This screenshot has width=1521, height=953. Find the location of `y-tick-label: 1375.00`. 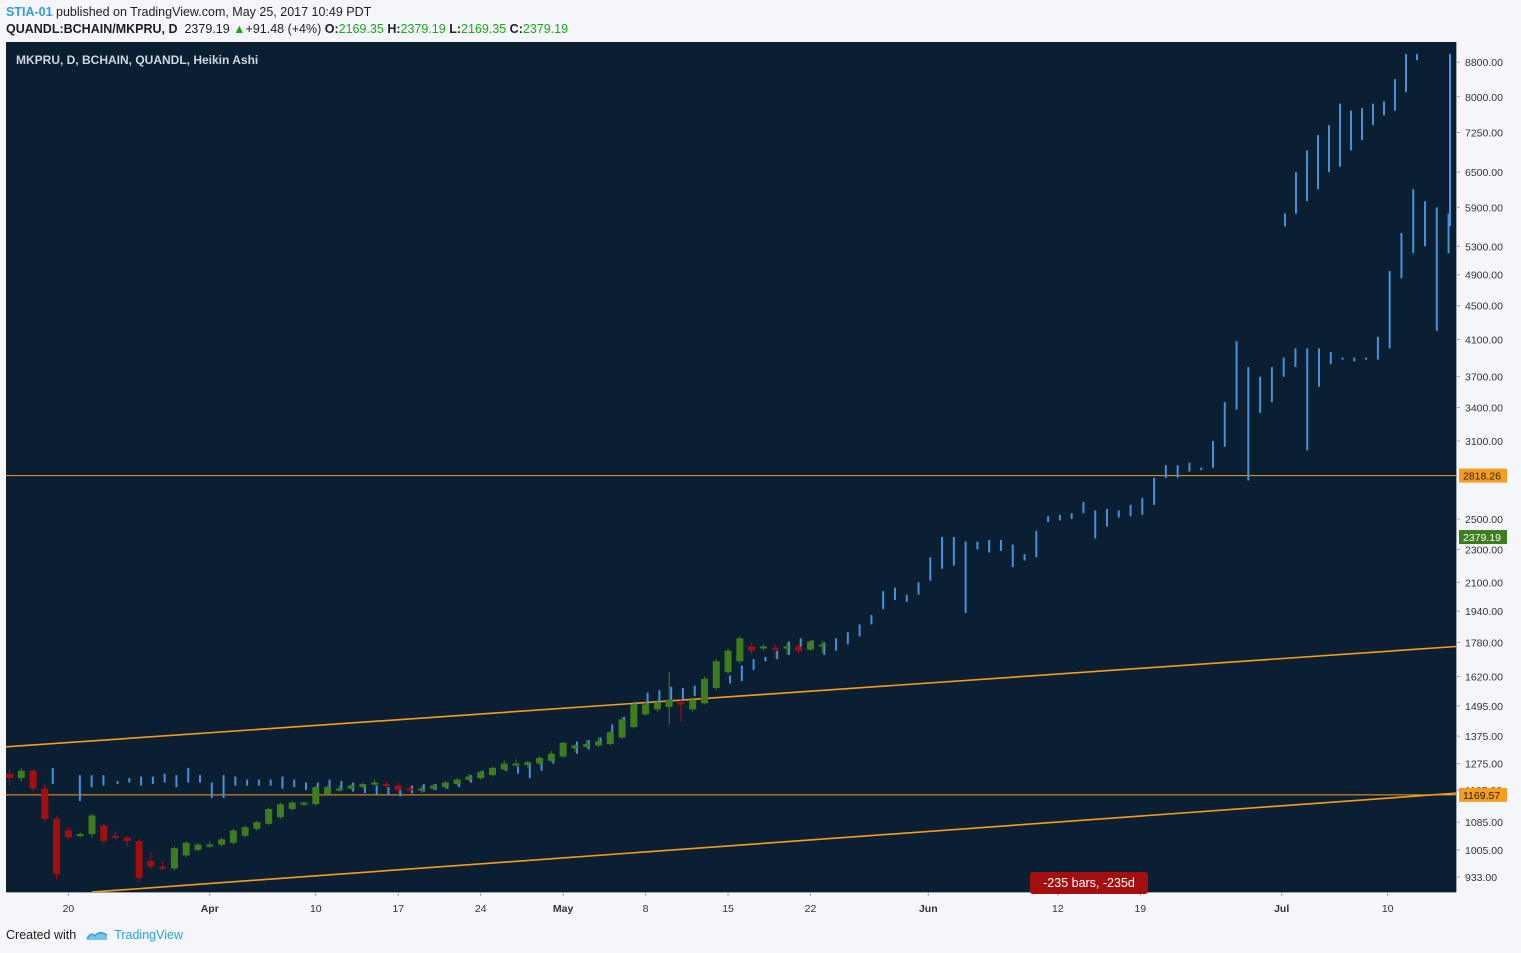

y-tick-label: 1375.00 is located at coordinates (1484, 737).